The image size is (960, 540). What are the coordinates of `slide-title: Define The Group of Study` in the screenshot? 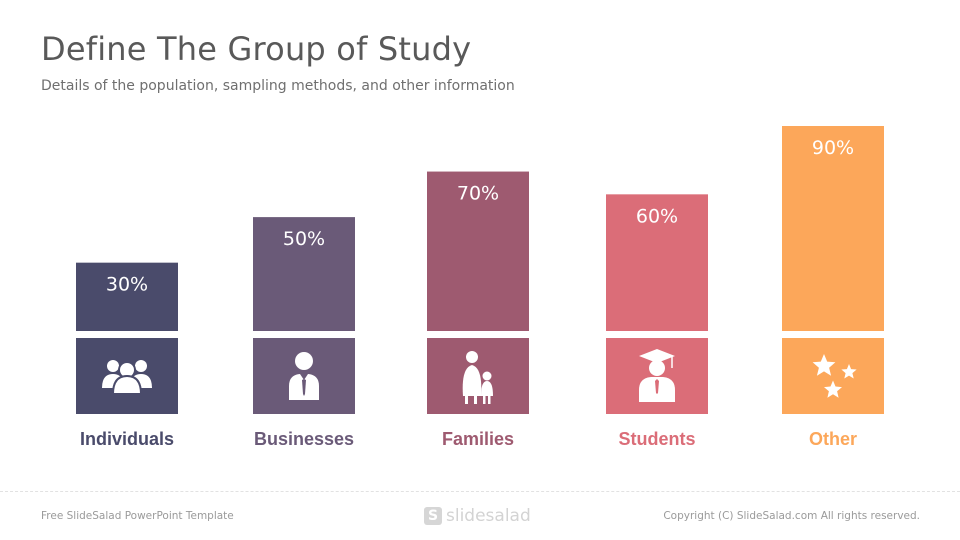 It's located at (256, 49).